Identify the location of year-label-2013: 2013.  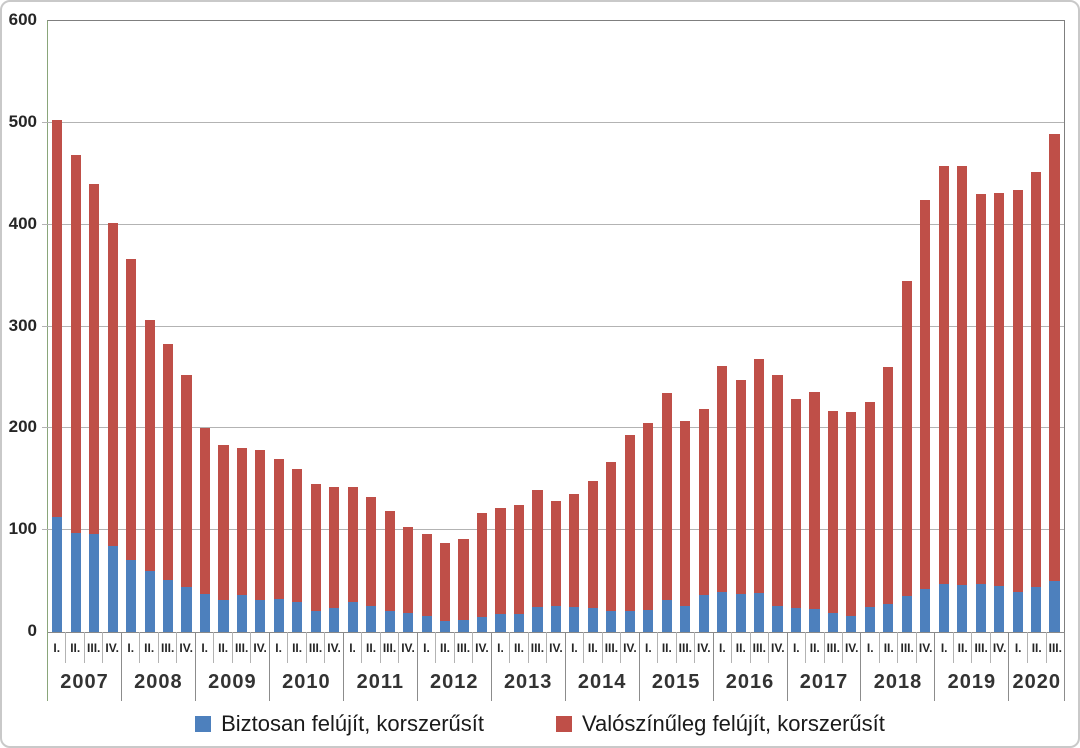
(528, 681).